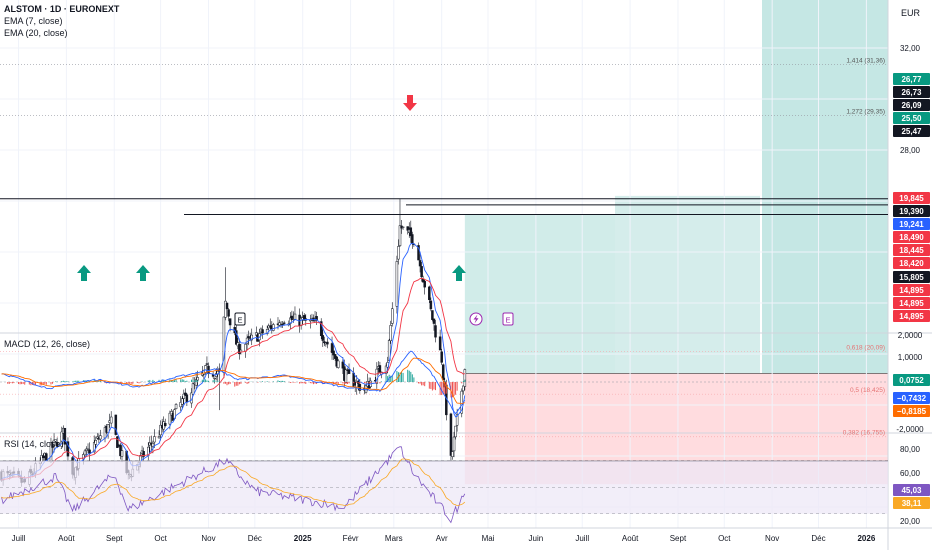  Describe the element at coordinates (911, 237) in the screenshot. I see `price-badge-text: 18,490` at that location.